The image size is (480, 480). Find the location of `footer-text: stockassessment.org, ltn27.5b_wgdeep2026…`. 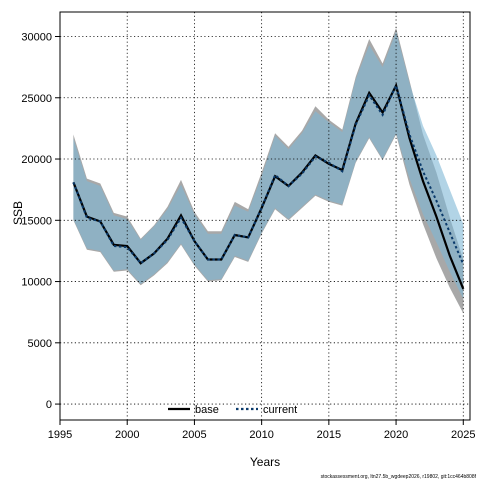

footer-text: stockassessment.org, ltn27.5b_wgdeep2026… is located at coordinates (399, 477).